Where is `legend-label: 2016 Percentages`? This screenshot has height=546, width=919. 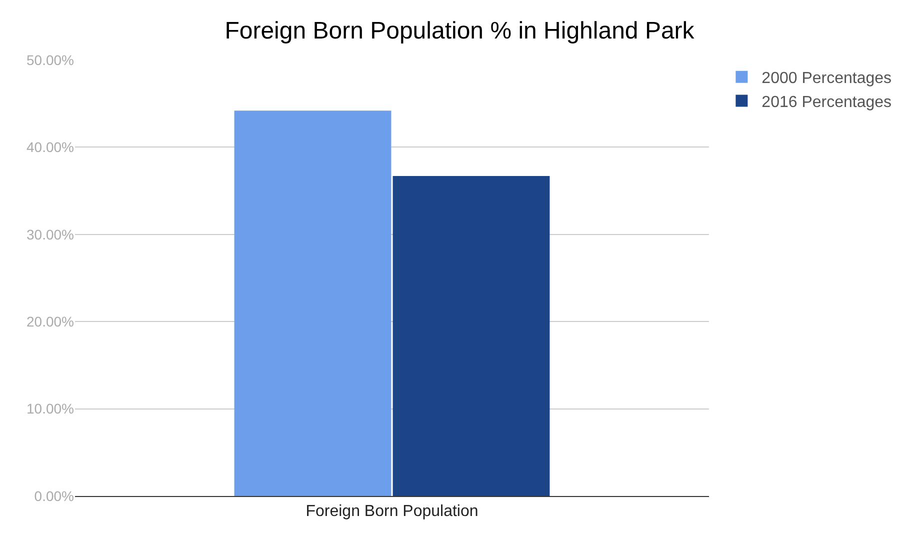
legend-label: 2016 Percentages is located at coordinates (827, 102).